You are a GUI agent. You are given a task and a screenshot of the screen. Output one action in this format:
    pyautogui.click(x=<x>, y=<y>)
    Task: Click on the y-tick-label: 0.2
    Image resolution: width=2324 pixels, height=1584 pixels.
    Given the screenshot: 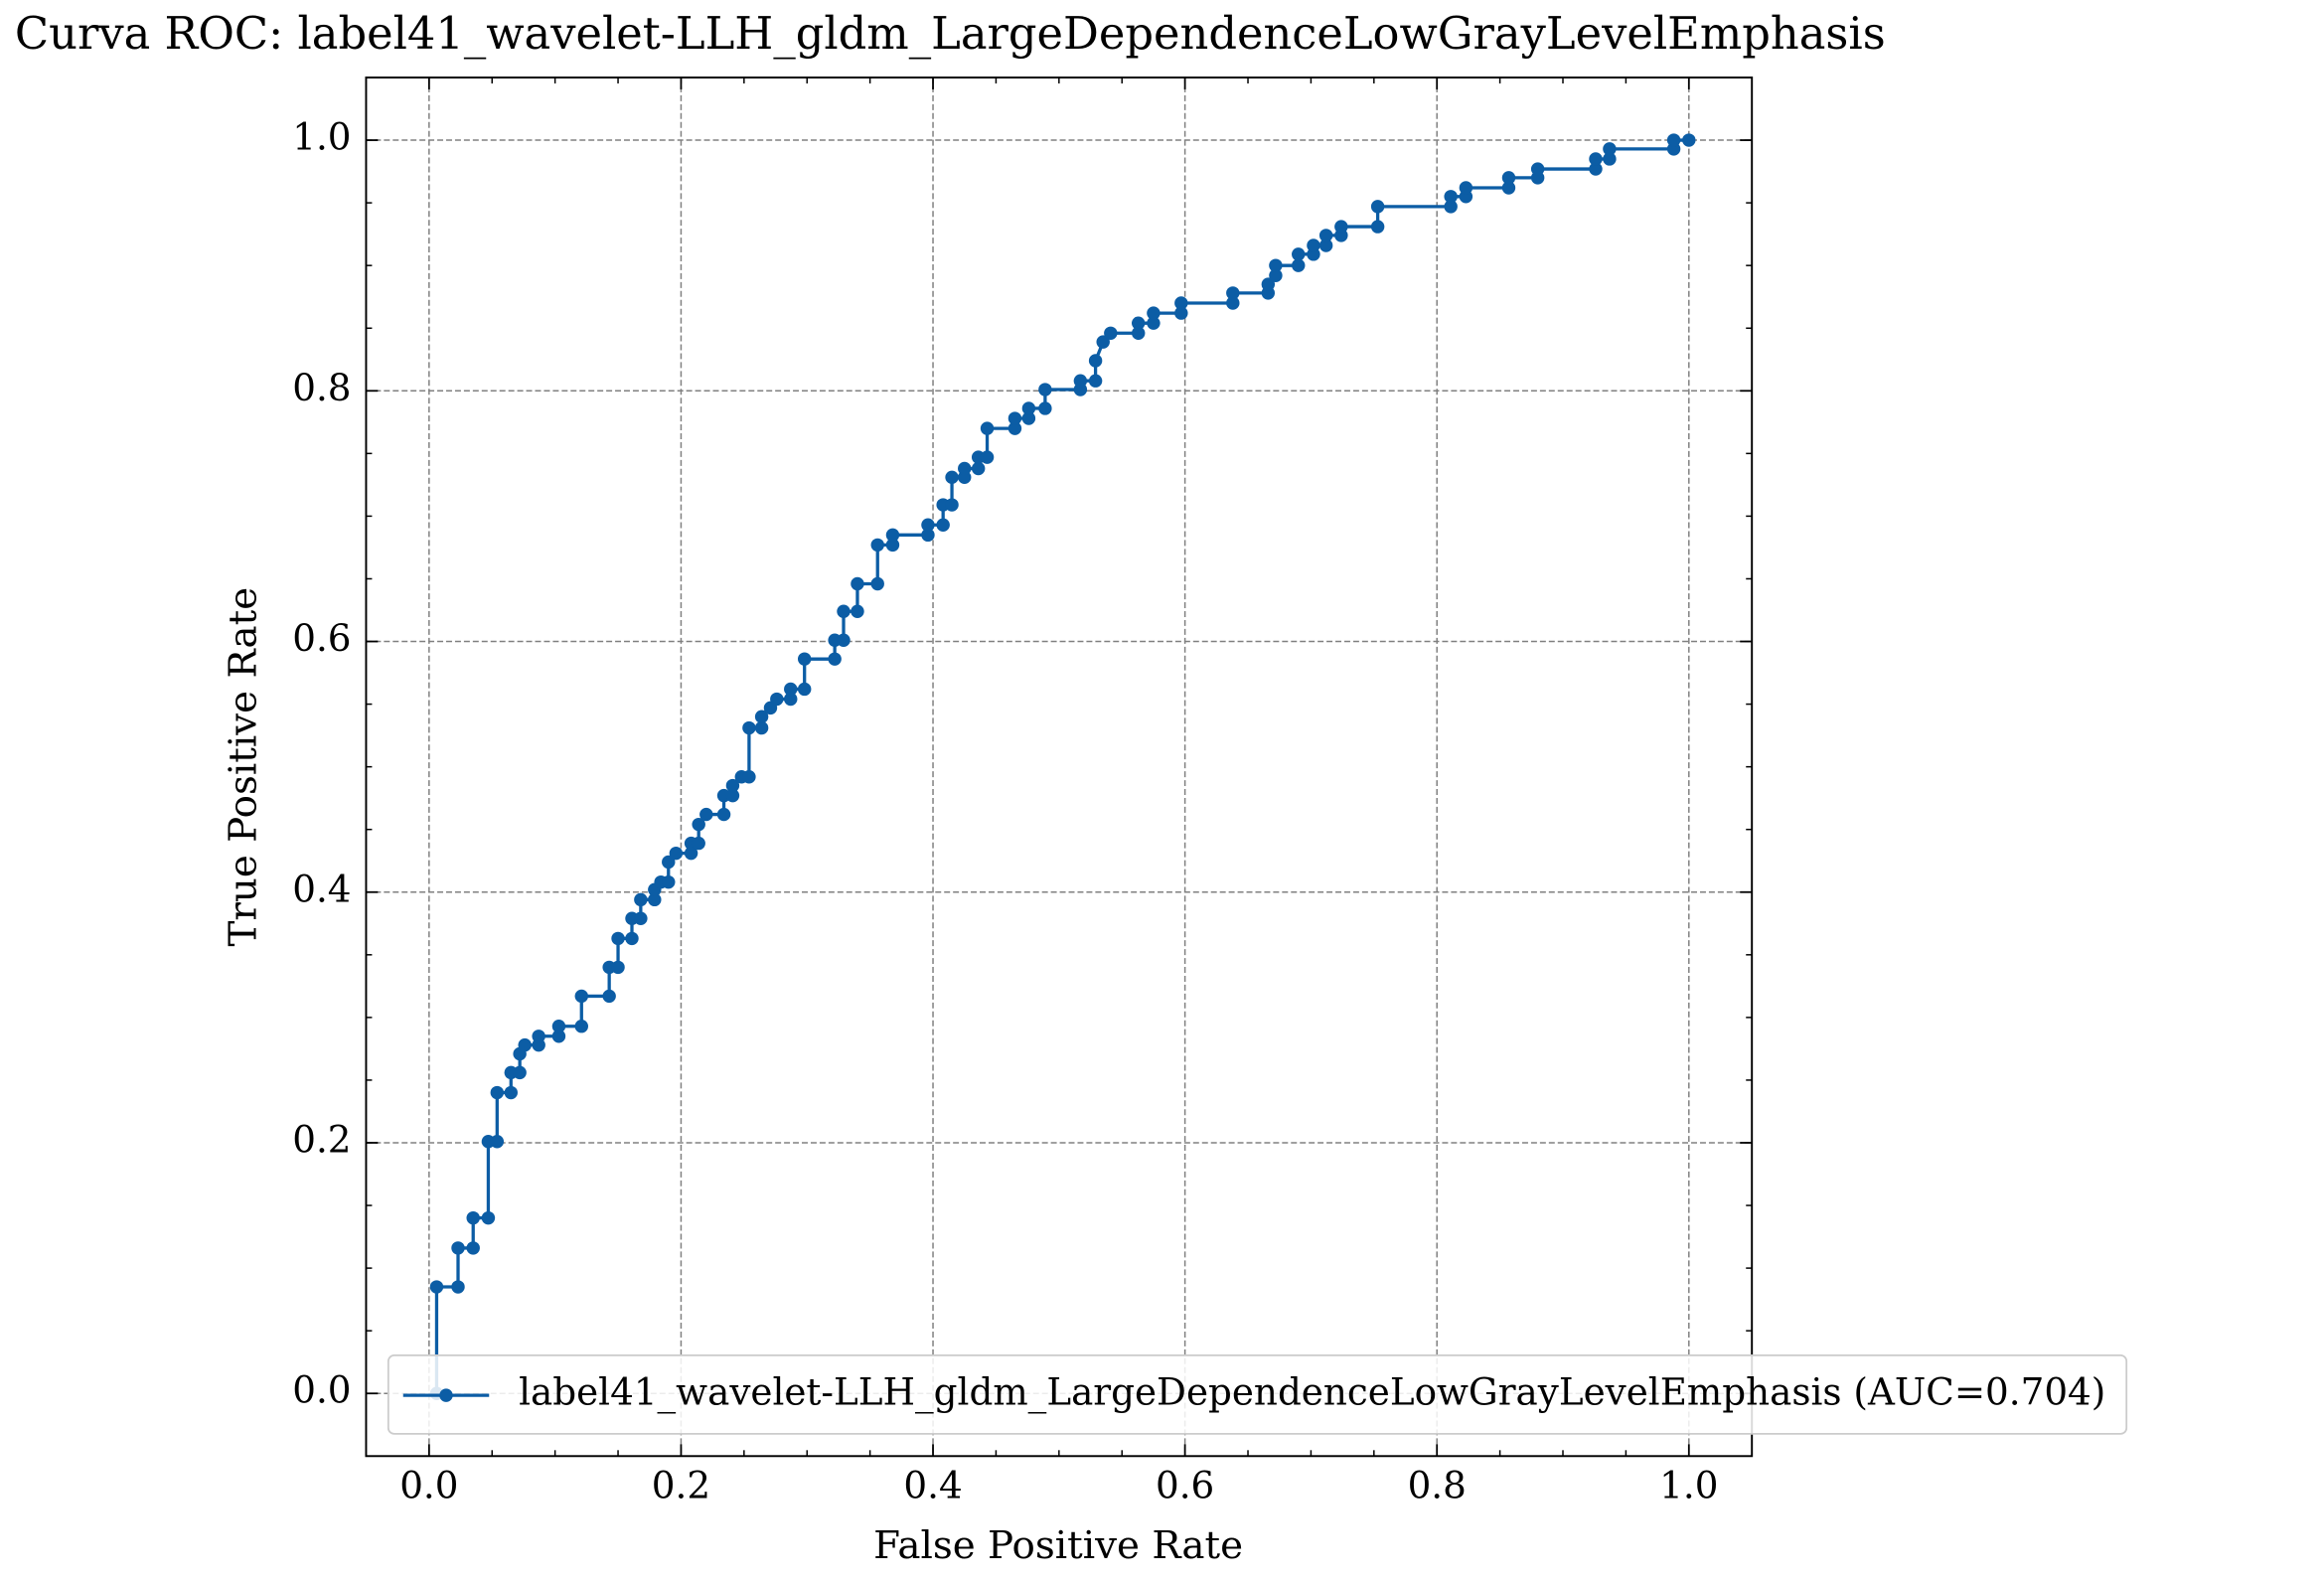 What is the action you would take?
    pyautogui.click(x=321, y=1139)
    